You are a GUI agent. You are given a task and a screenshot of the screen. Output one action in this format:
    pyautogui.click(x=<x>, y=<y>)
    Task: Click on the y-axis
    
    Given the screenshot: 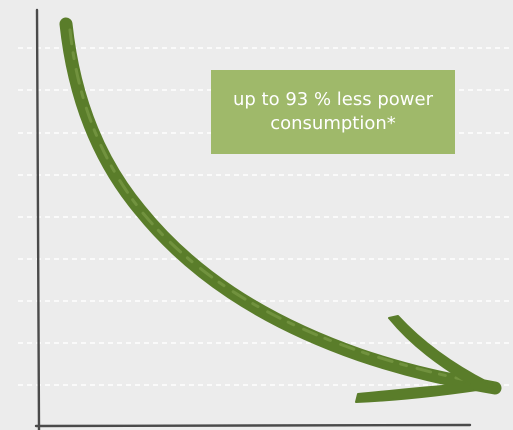 What is the action you would take?
    pyautogui.click(x=38, y=219)
    